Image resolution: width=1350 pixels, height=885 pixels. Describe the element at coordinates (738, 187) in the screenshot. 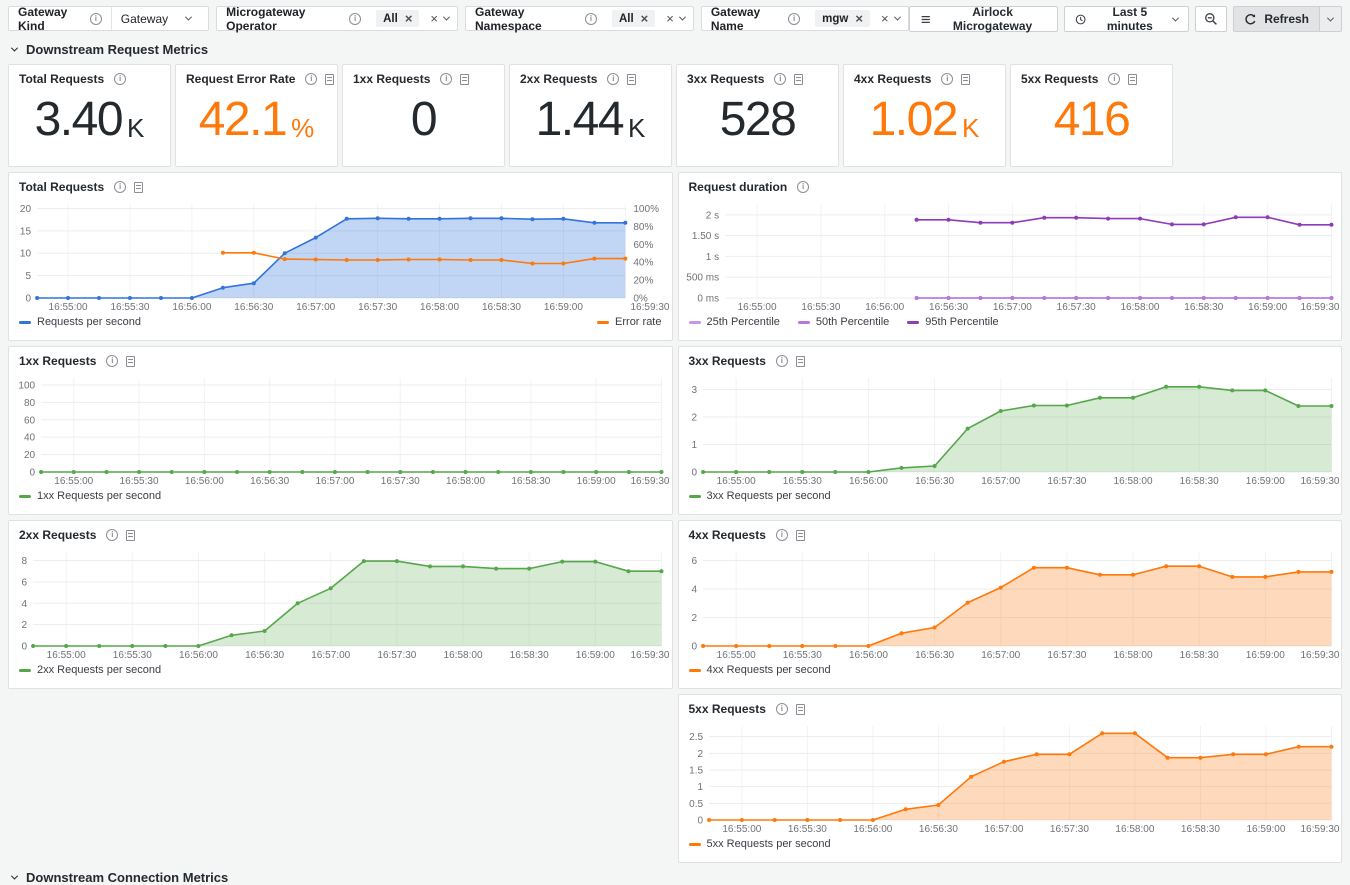

I see `panel-title: Request duration` at that location.